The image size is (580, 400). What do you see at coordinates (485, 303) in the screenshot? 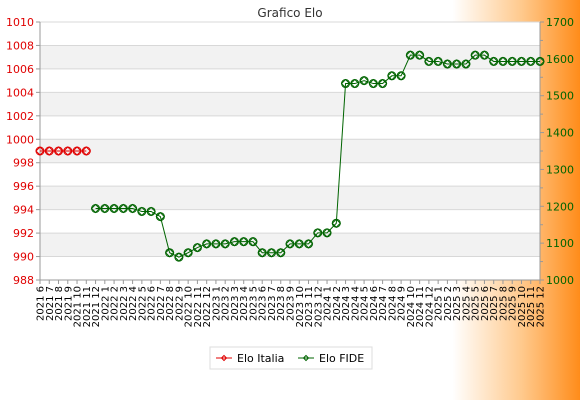
I see `x-tick-label: 2025 6` at bounding box center [485, 303].